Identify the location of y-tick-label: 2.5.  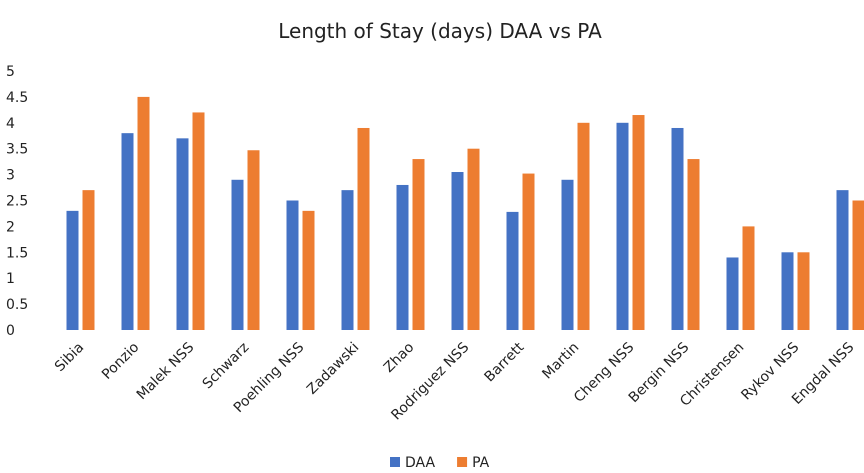
(17, 202).